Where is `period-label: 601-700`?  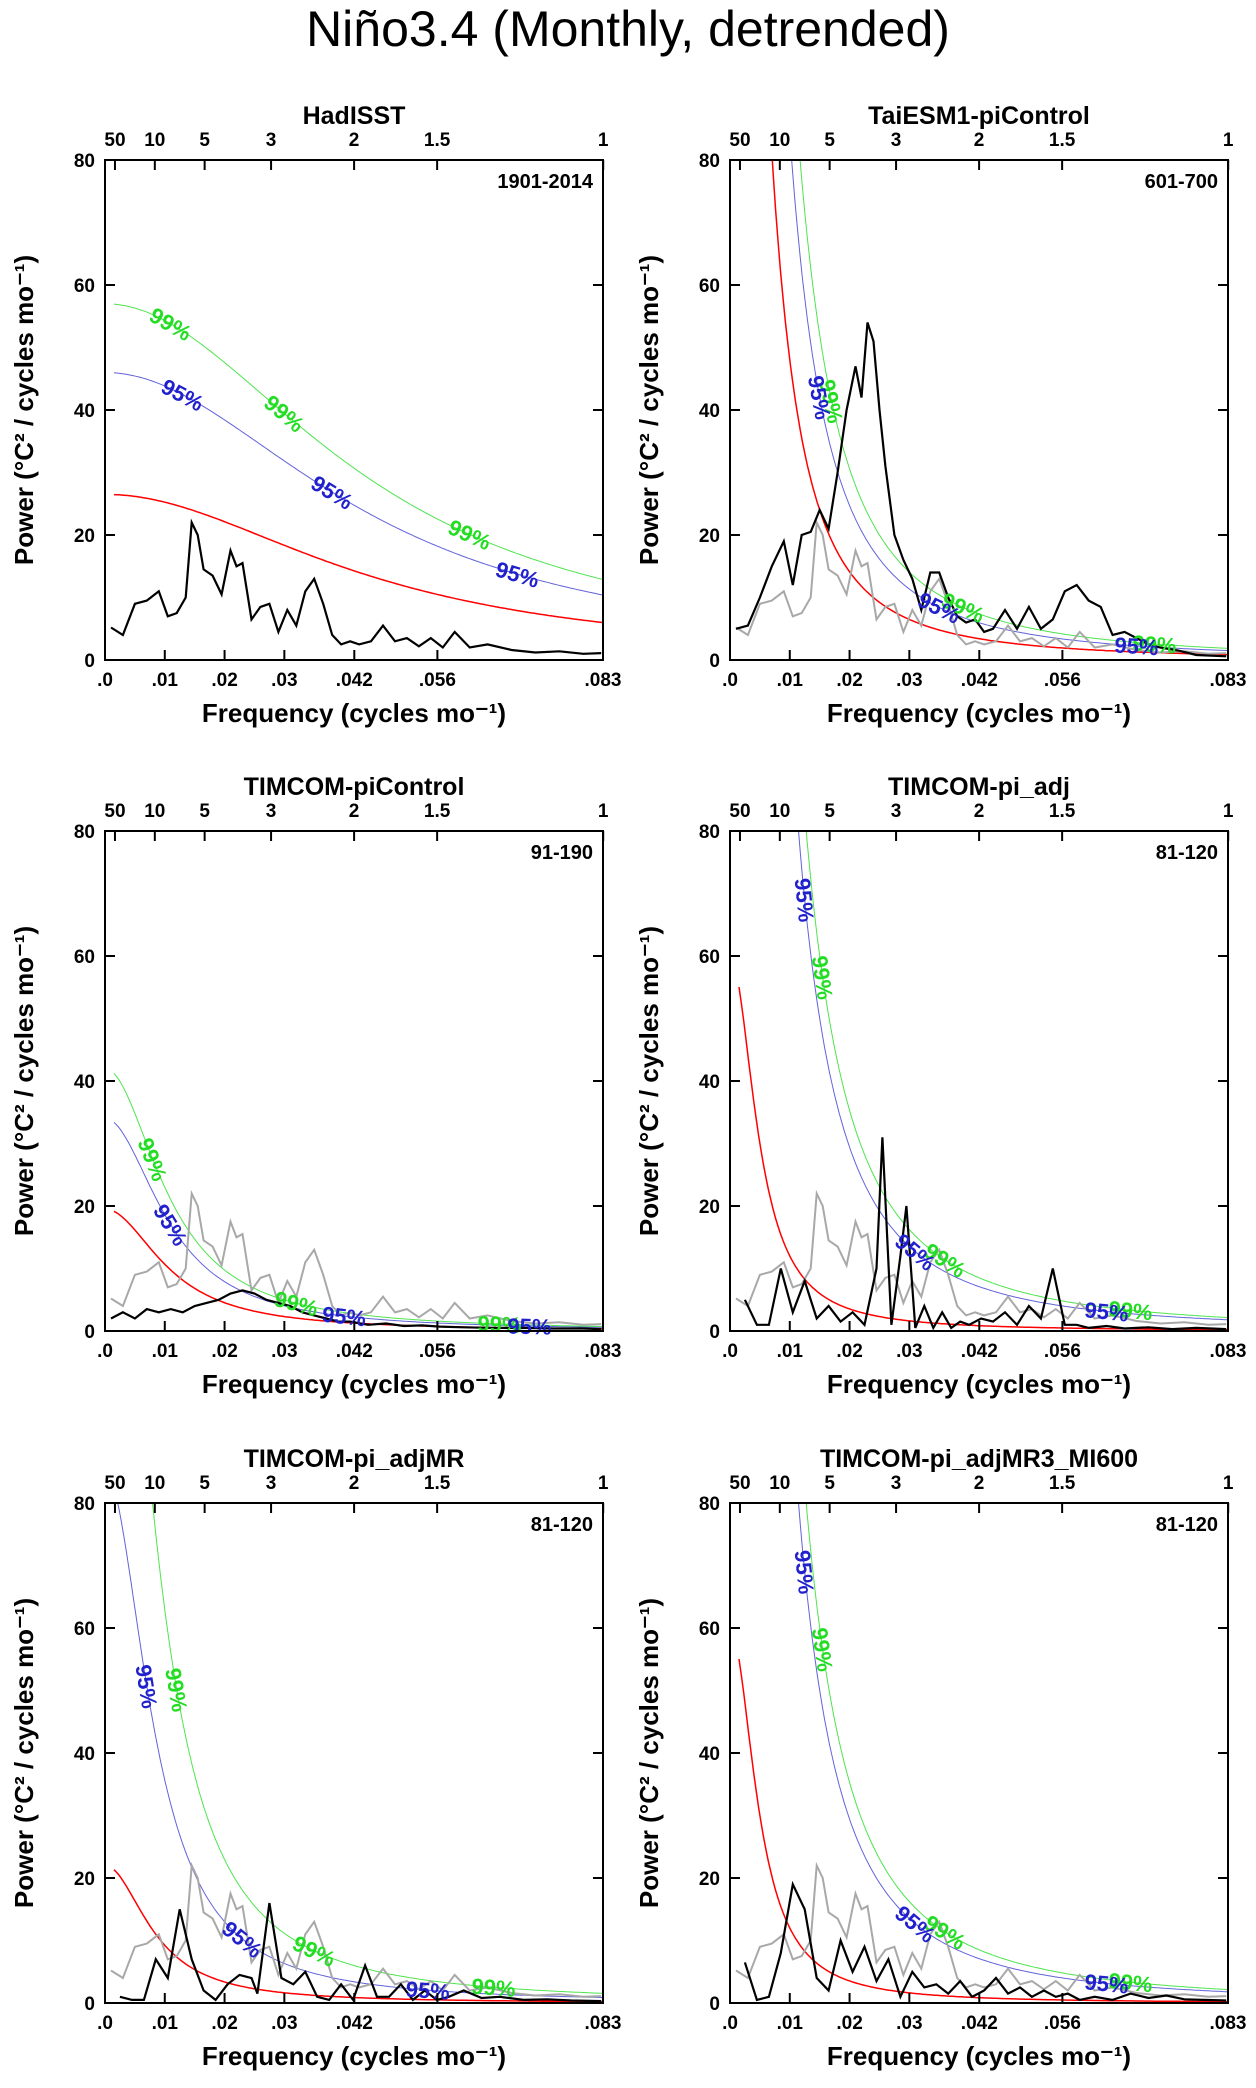
period-label: 601-700 is located at coordinates (1181, 182).